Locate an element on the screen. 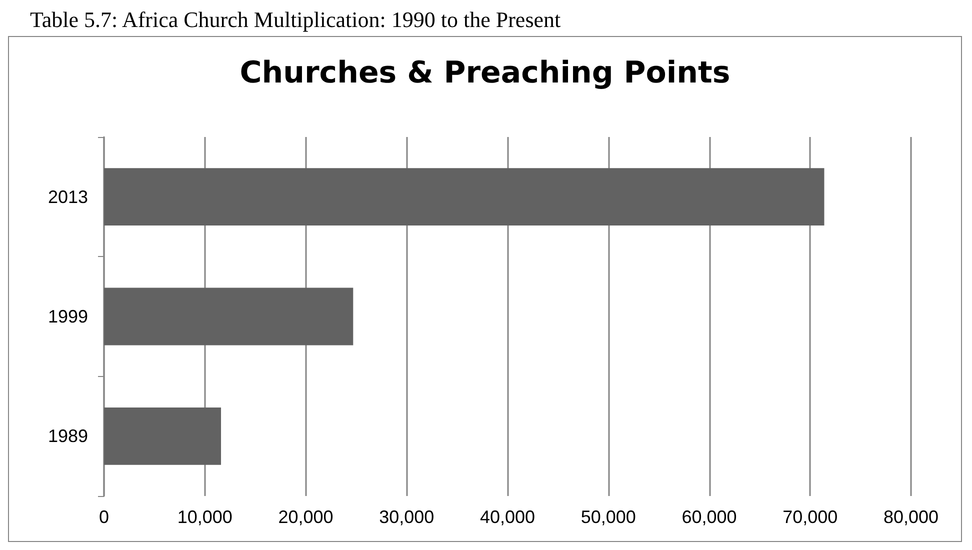  chart-title: Churches & Preaching Points is located at coordinates (485, 73).